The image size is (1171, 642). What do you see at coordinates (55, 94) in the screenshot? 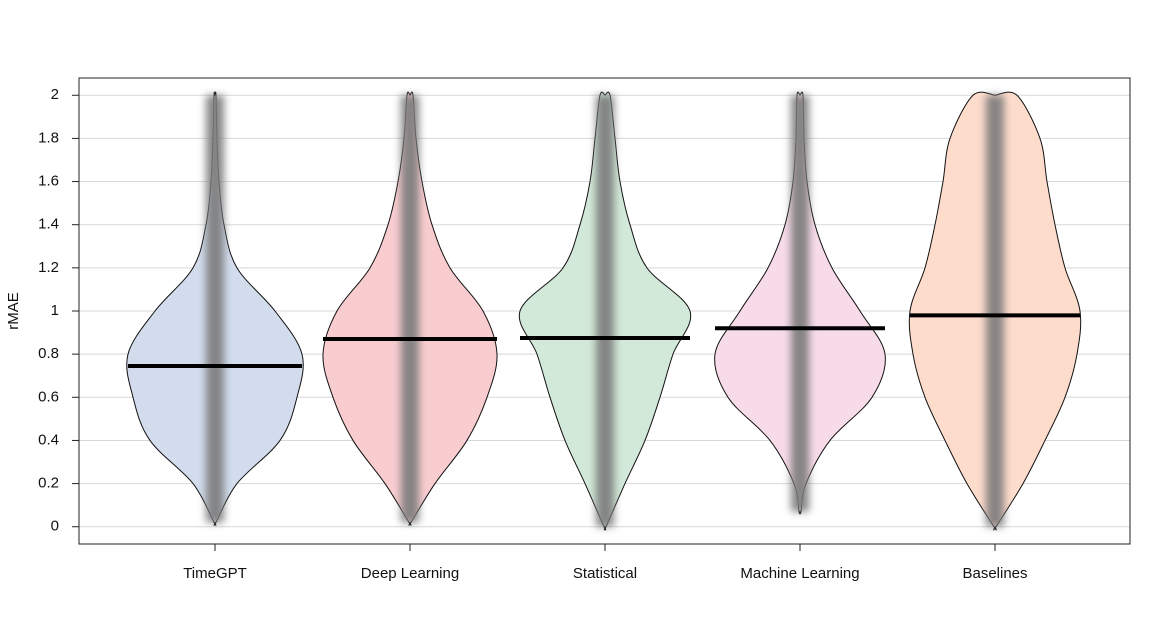
I see `y-tick-label: 2` at bounding box center [55, 94].